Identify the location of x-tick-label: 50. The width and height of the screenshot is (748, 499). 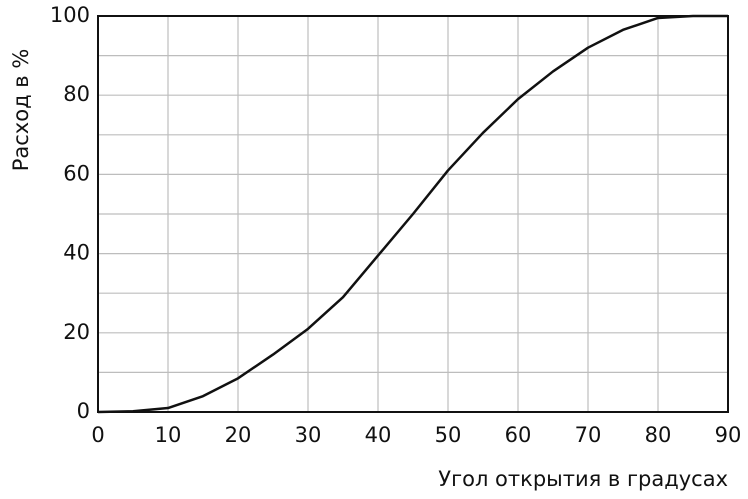
(448, 435).